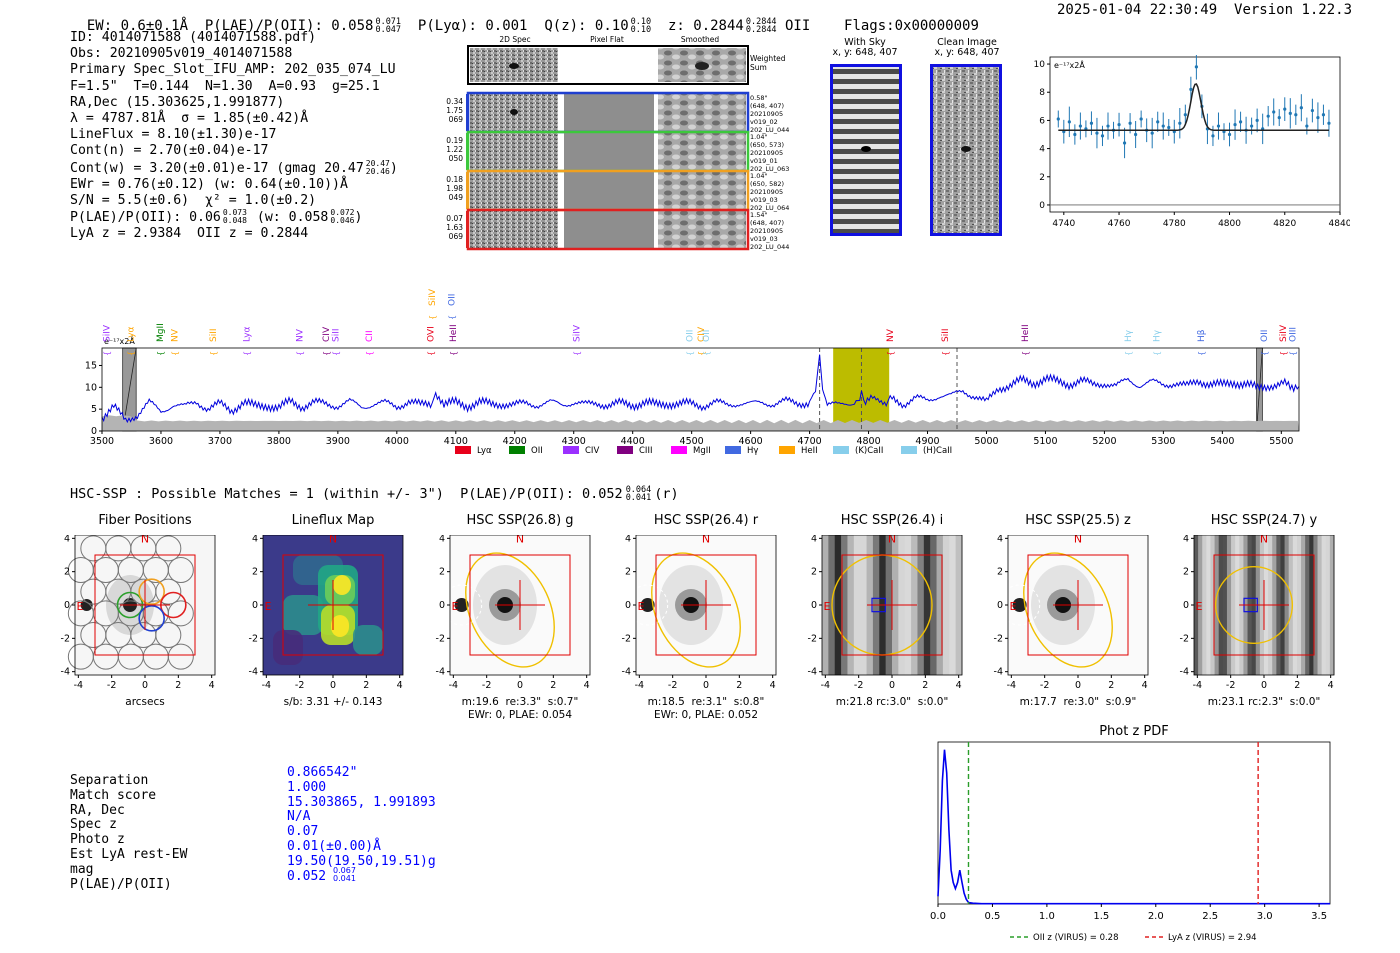 The image size is (1400, 953). What do you see at coordinates (220, 441) in the screenshot?
I see `spectrum-xtick-label: 3700` at bounding box center [220, 441].